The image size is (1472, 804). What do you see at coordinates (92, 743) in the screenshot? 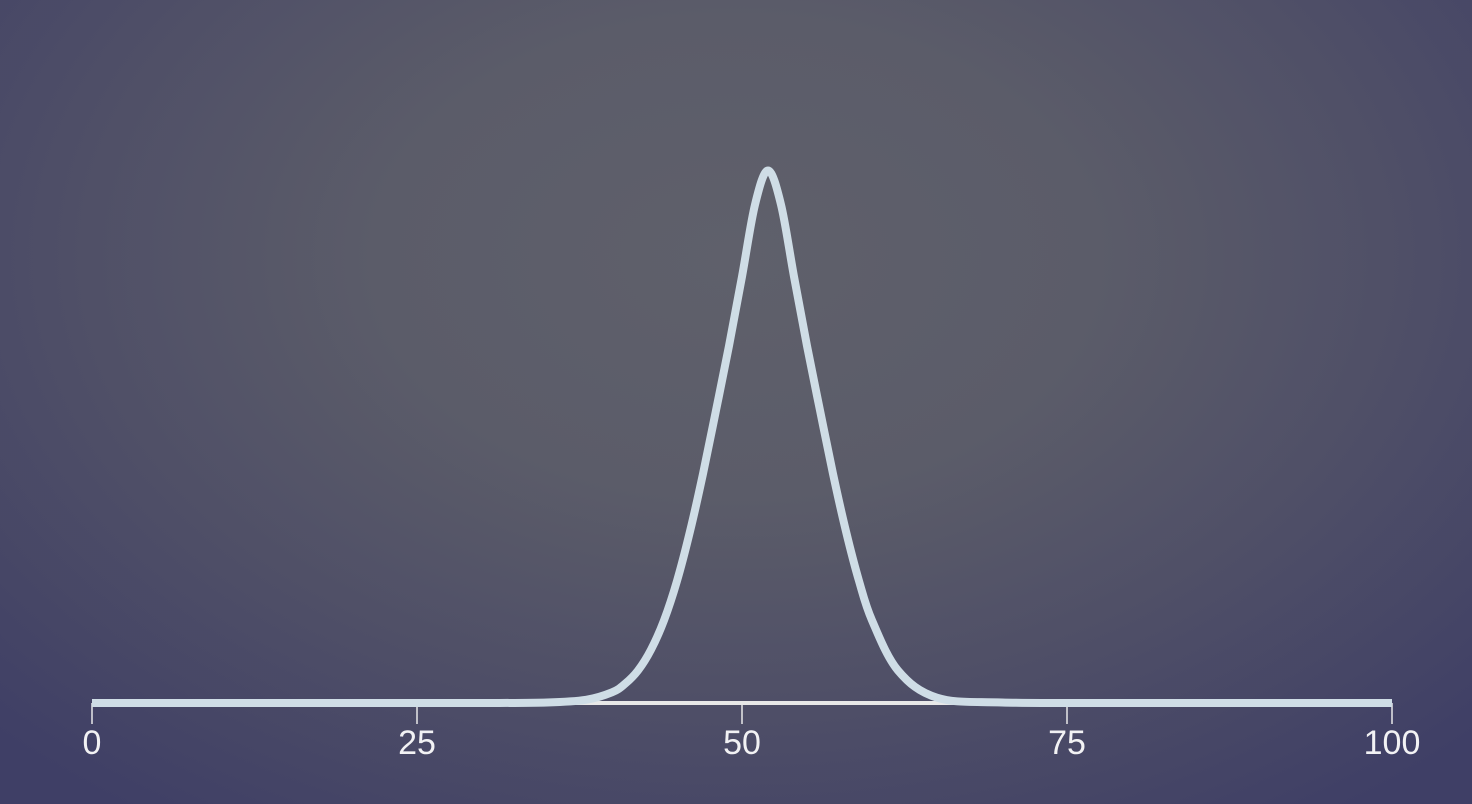
I see `x-tick-label: 0` at bounding box center [92, 743].